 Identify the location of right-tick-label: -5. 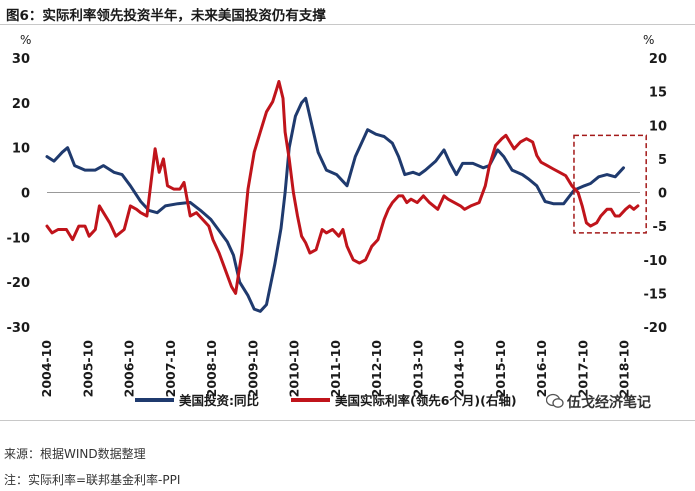
(660, 227).